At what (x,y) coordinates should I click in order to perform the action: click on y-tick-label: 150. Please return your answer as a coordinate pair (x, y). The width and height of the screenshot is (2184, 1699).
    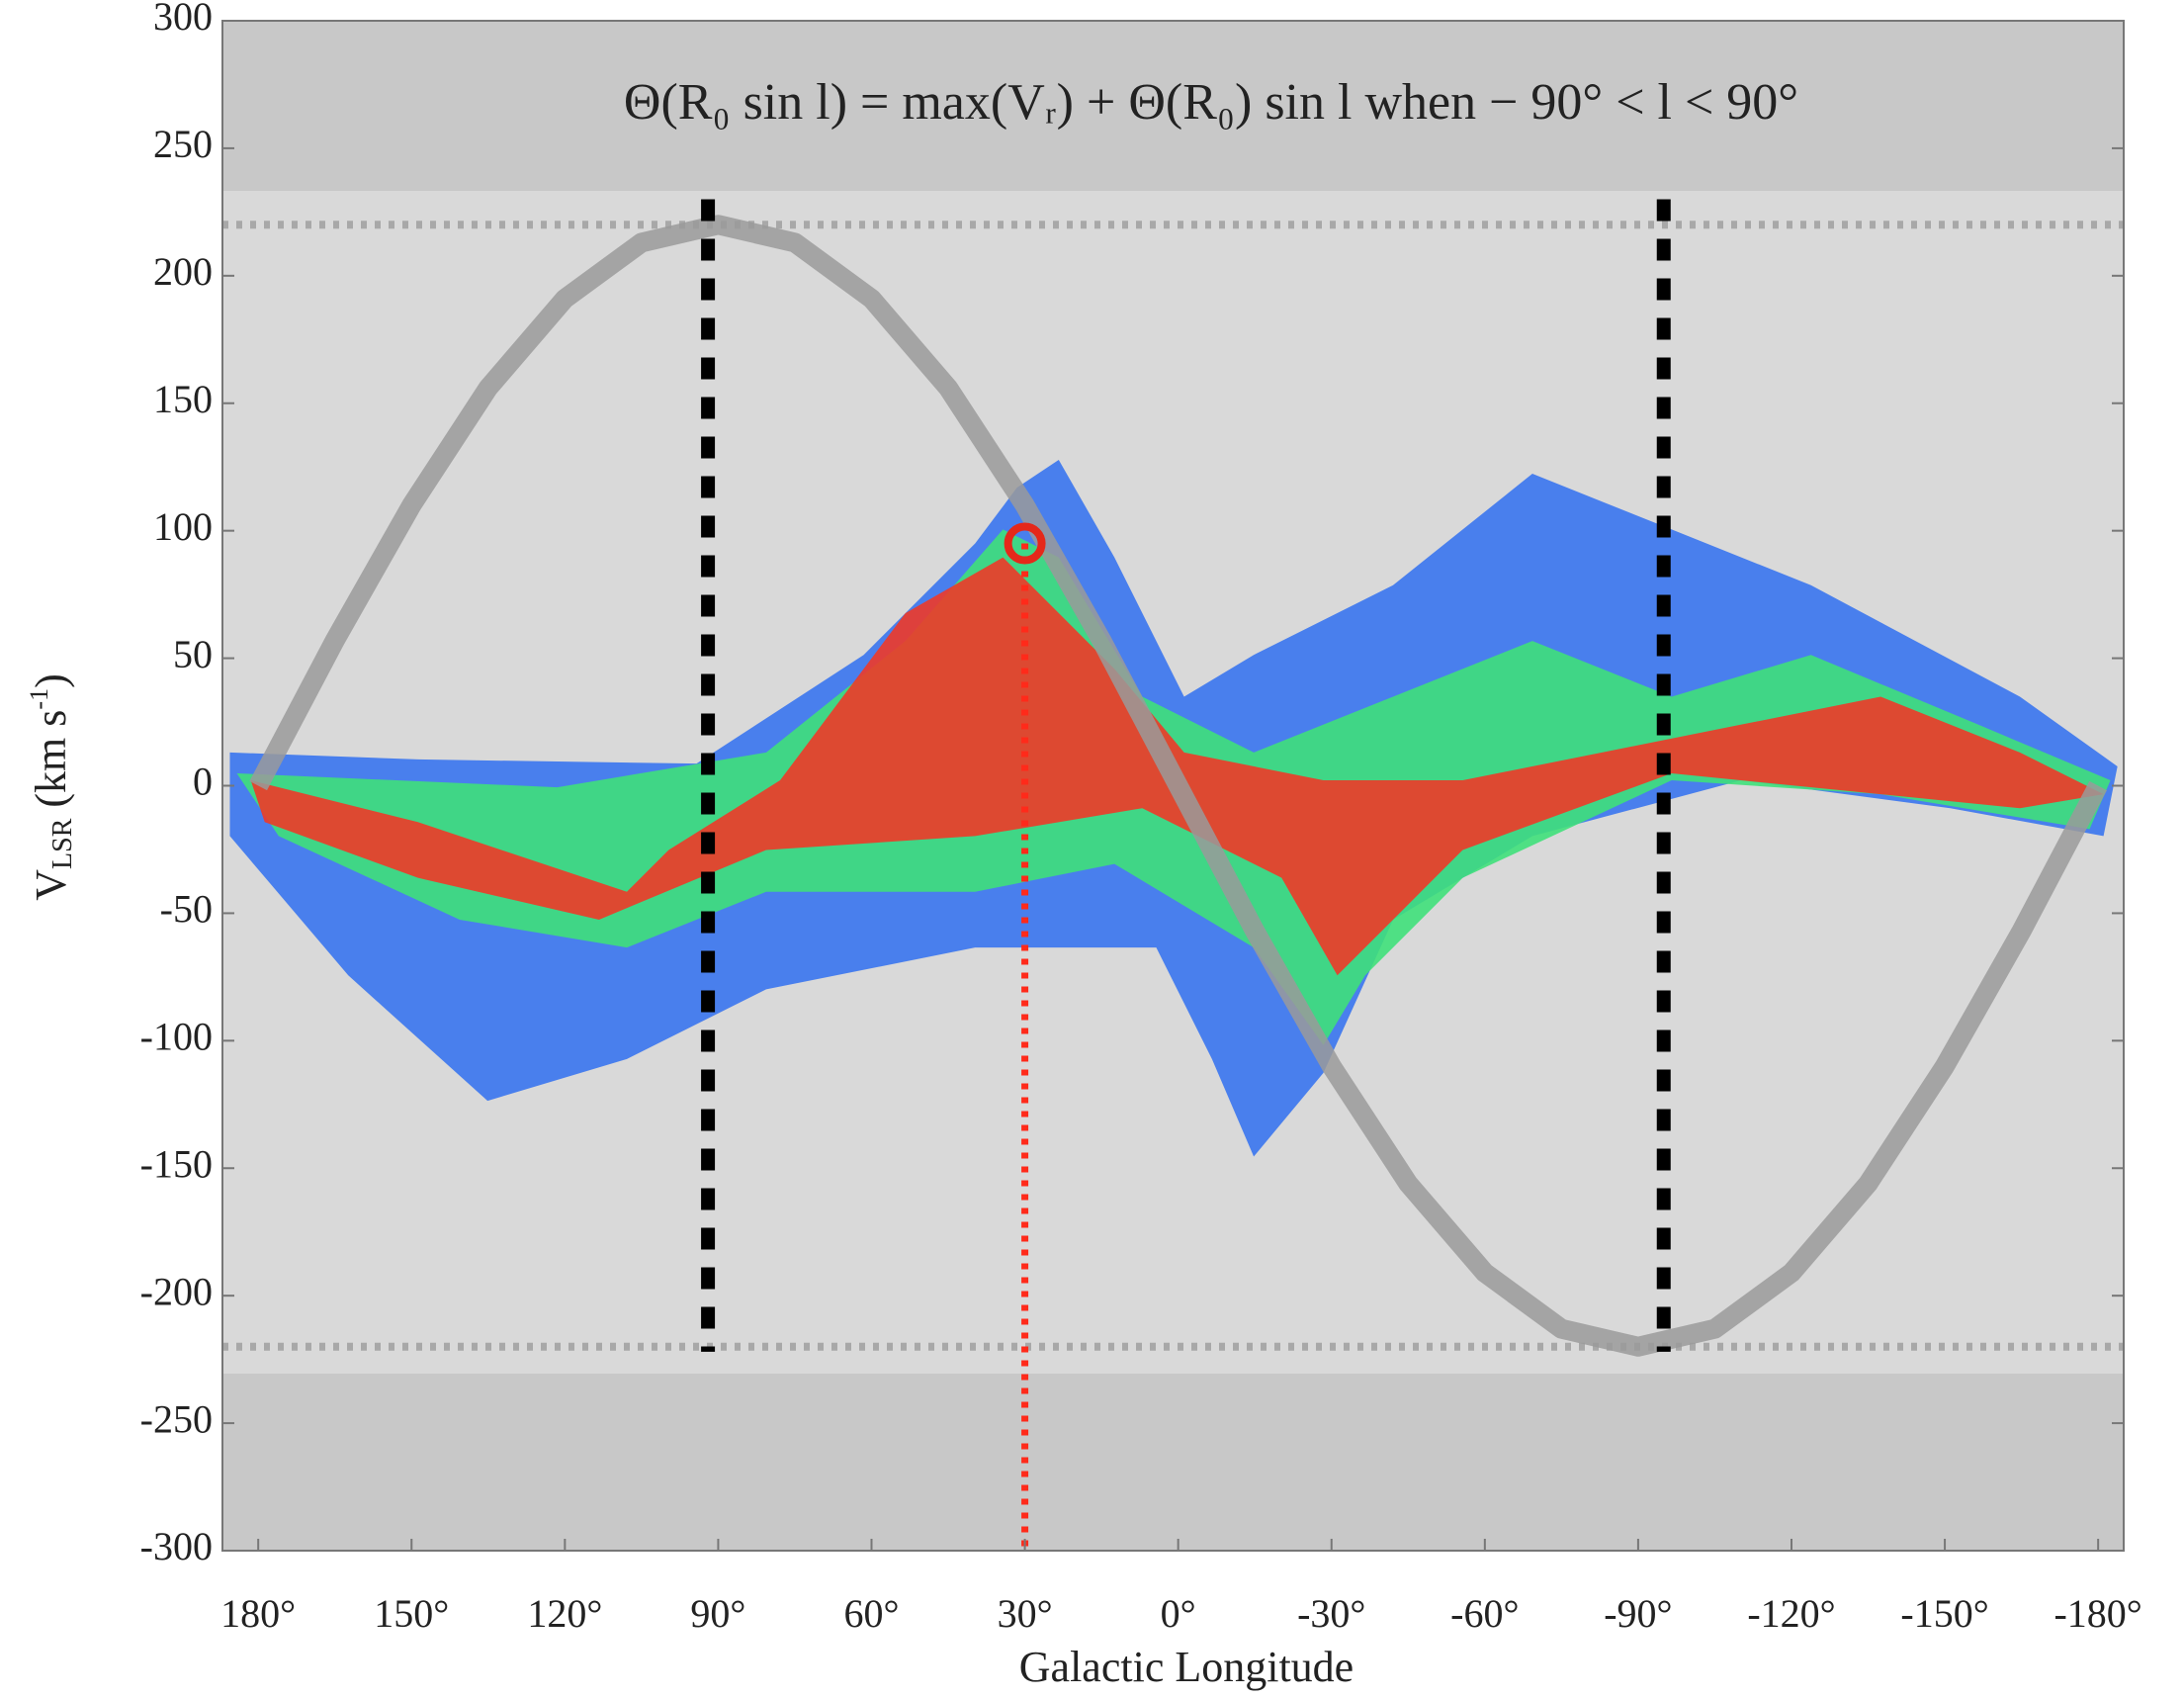
    Looking at the image, I should click on (183, 399).